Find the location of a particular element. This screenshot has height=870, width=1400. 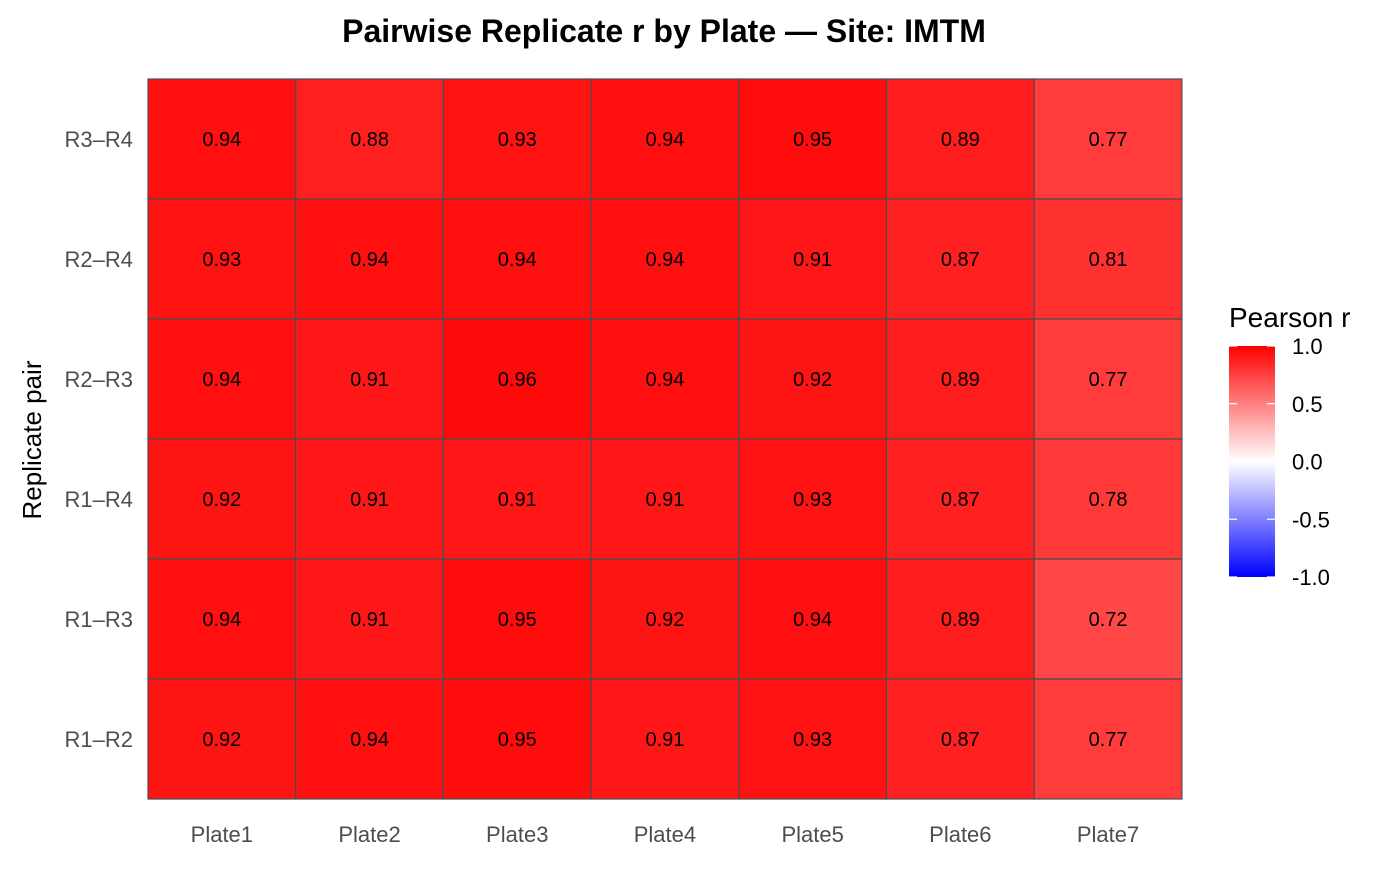

color-legend: Pearson r 1.0 0.5 0.0 -0.5 -1.0 is located at coordinates (1289, 446).